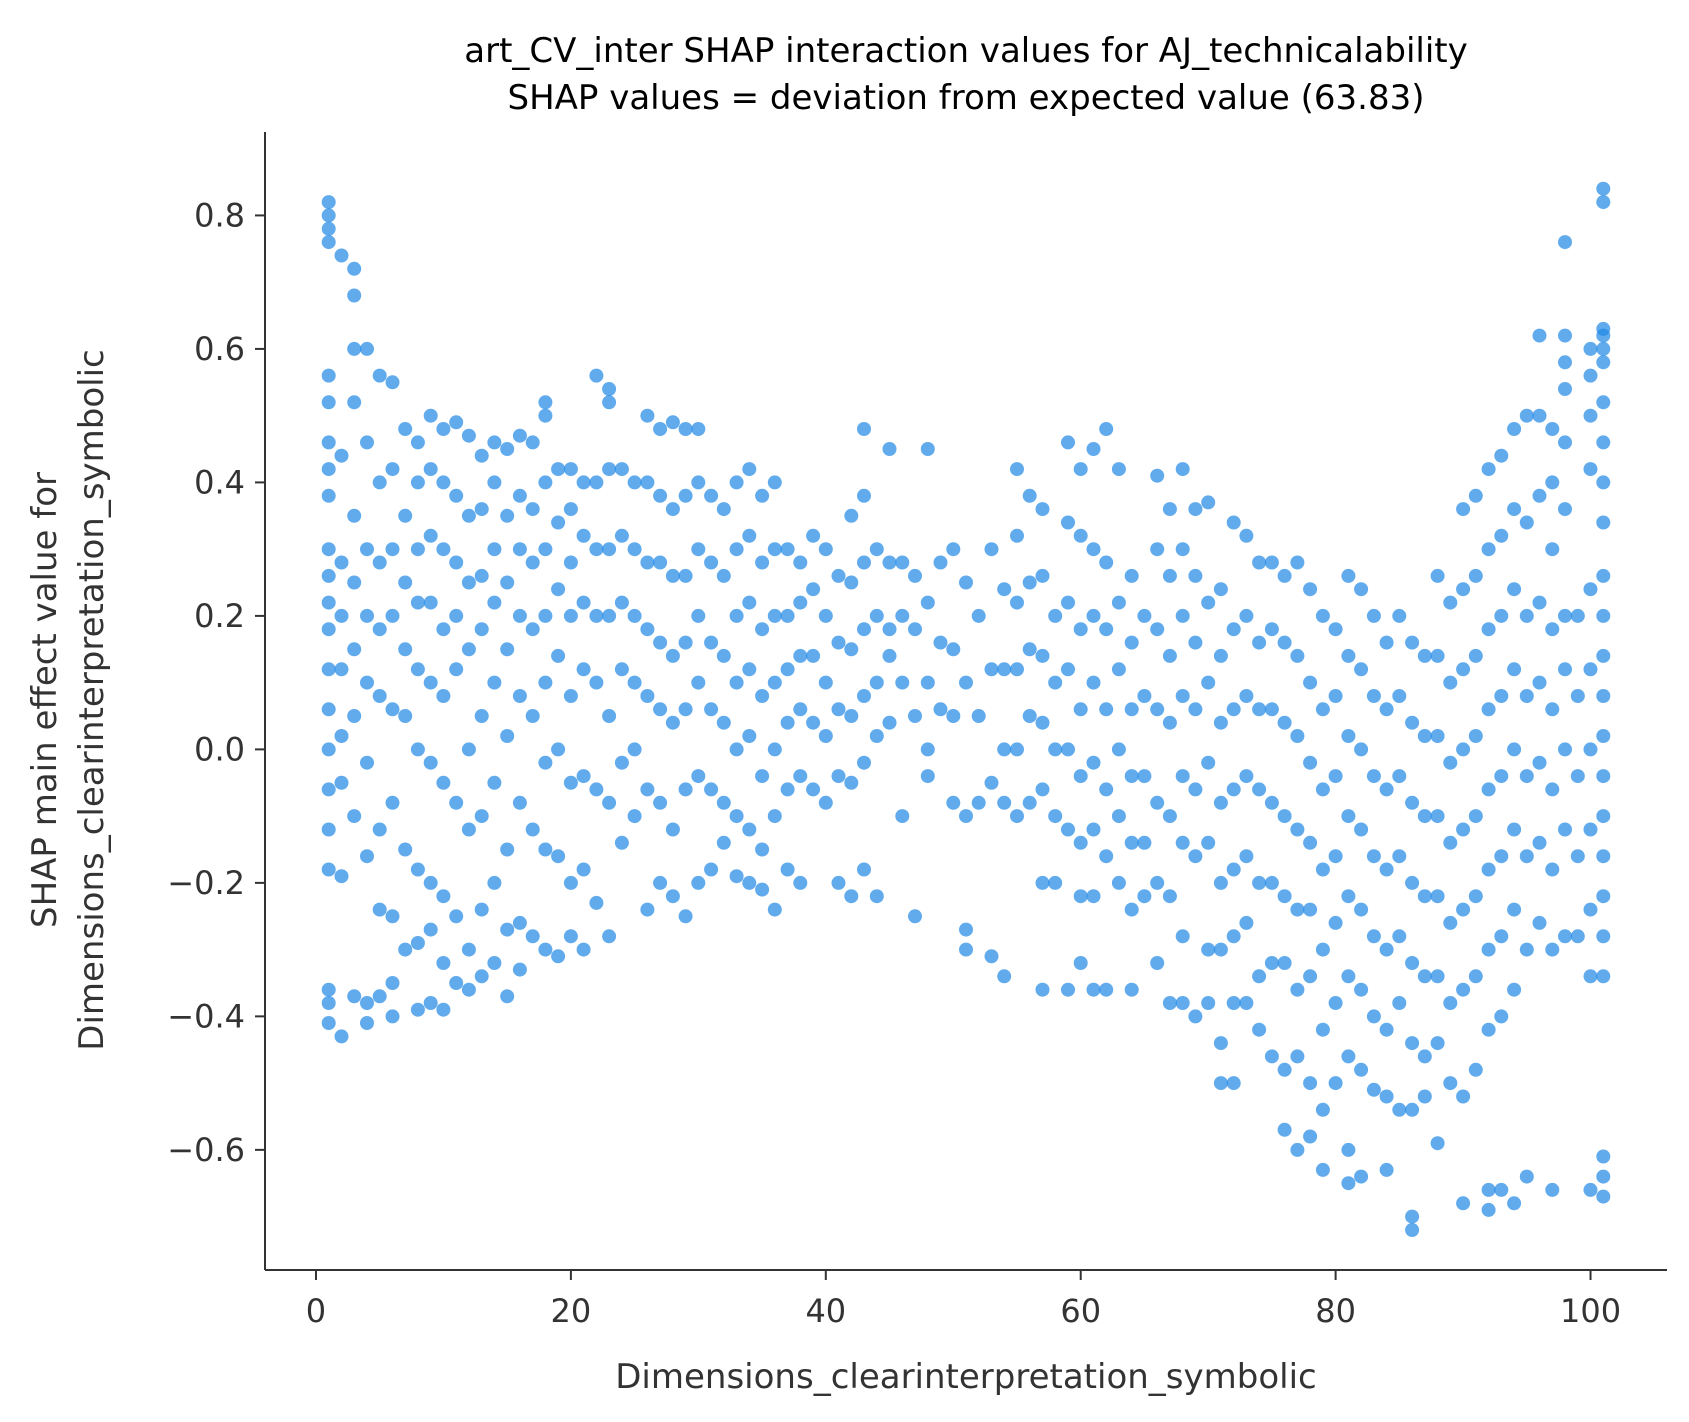  I want to click on x-tick-label: 60, so click(1080, 1311).